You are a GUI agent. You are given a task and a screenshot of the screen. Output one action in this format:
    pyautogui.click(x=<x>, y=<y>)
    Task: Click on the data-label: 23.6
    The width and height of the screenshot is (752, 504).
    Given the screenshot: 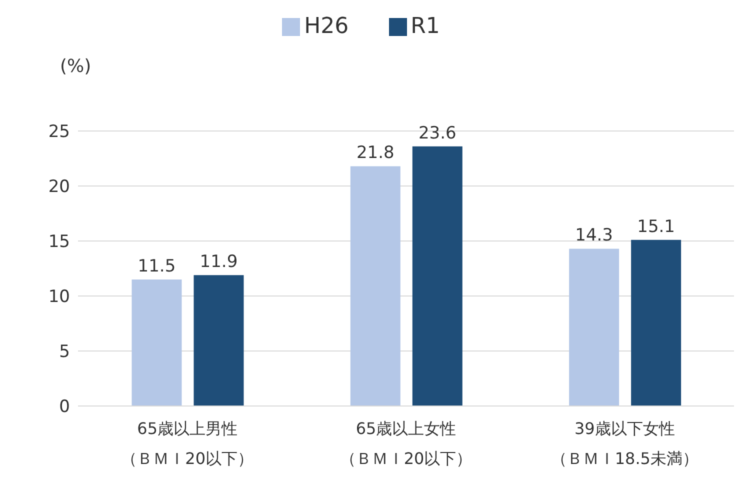 What is the action you would take?
    pyautogui.click(x=437, y=133)
    